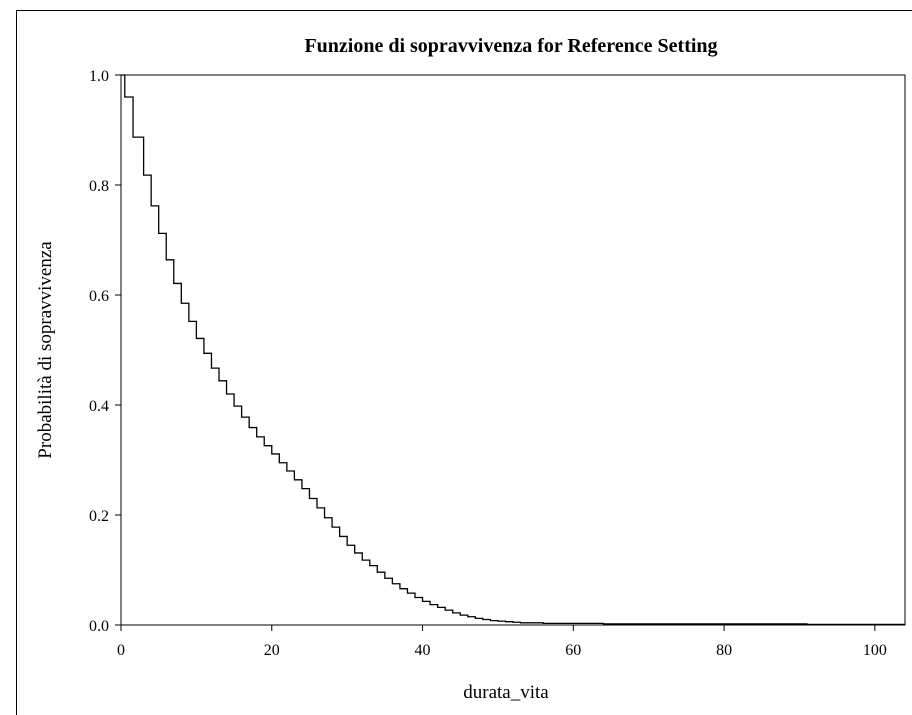 The height and width of the screenshot is (715, 912). I want to click on y-tick-label: 1.0, so click(99, 76).